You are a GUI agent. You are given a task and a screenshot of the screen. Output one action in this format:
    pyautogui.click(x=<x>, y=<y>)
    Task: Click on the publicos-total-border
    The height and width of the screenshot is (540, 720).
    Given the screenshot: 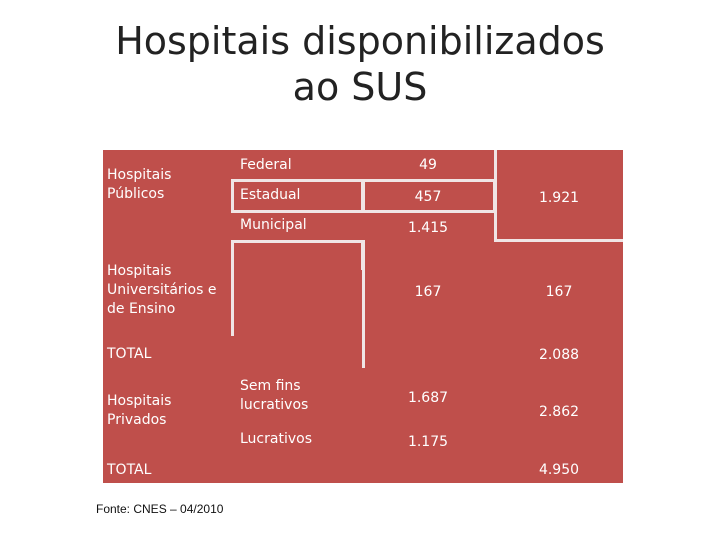 What is the action you would take?
    pyautogui.click(x=558, y=196)
    